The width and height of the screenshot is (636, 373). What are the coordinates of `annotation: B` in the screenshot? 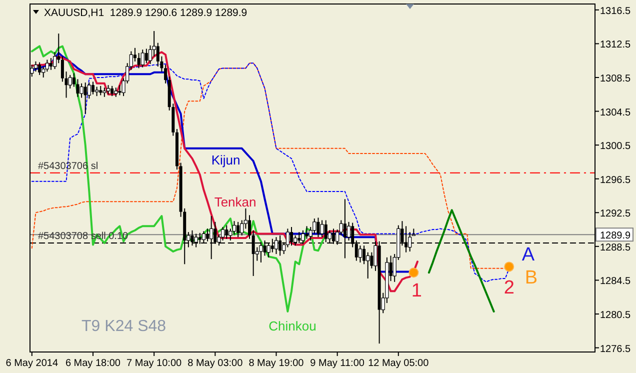 It's located at (531, 278).